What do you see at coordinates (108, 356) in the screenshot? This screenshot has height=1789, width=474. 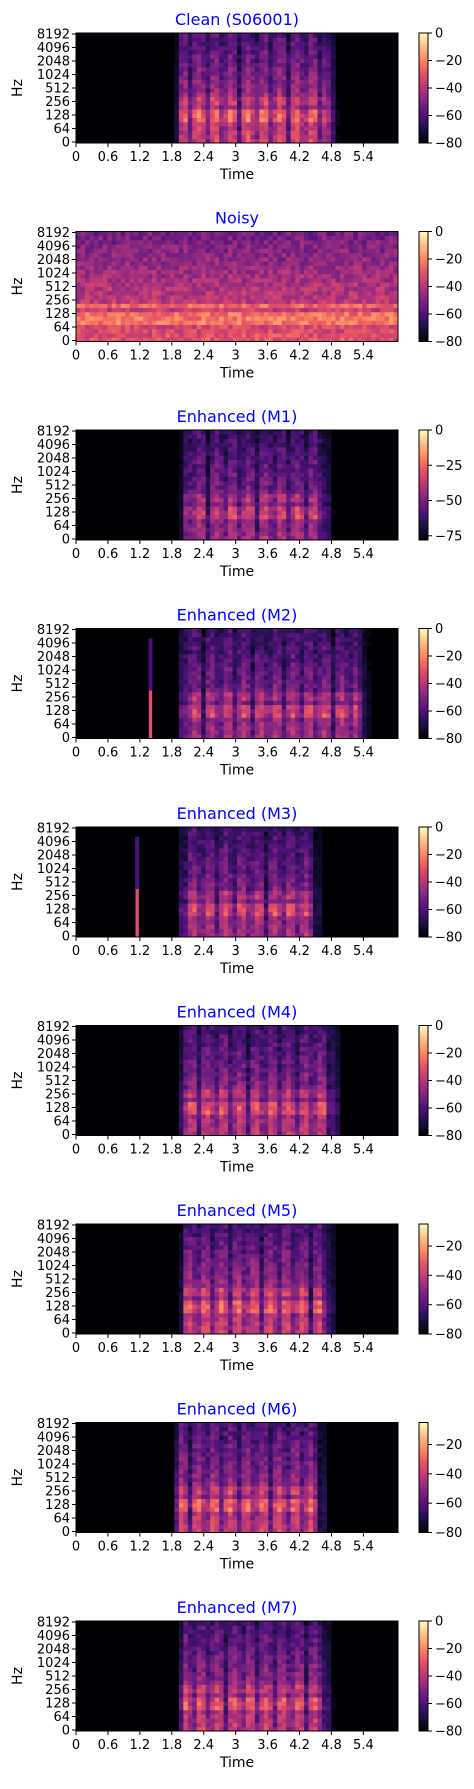 I see `x-tick-label: 0.6` at bounding box center [108, 356].